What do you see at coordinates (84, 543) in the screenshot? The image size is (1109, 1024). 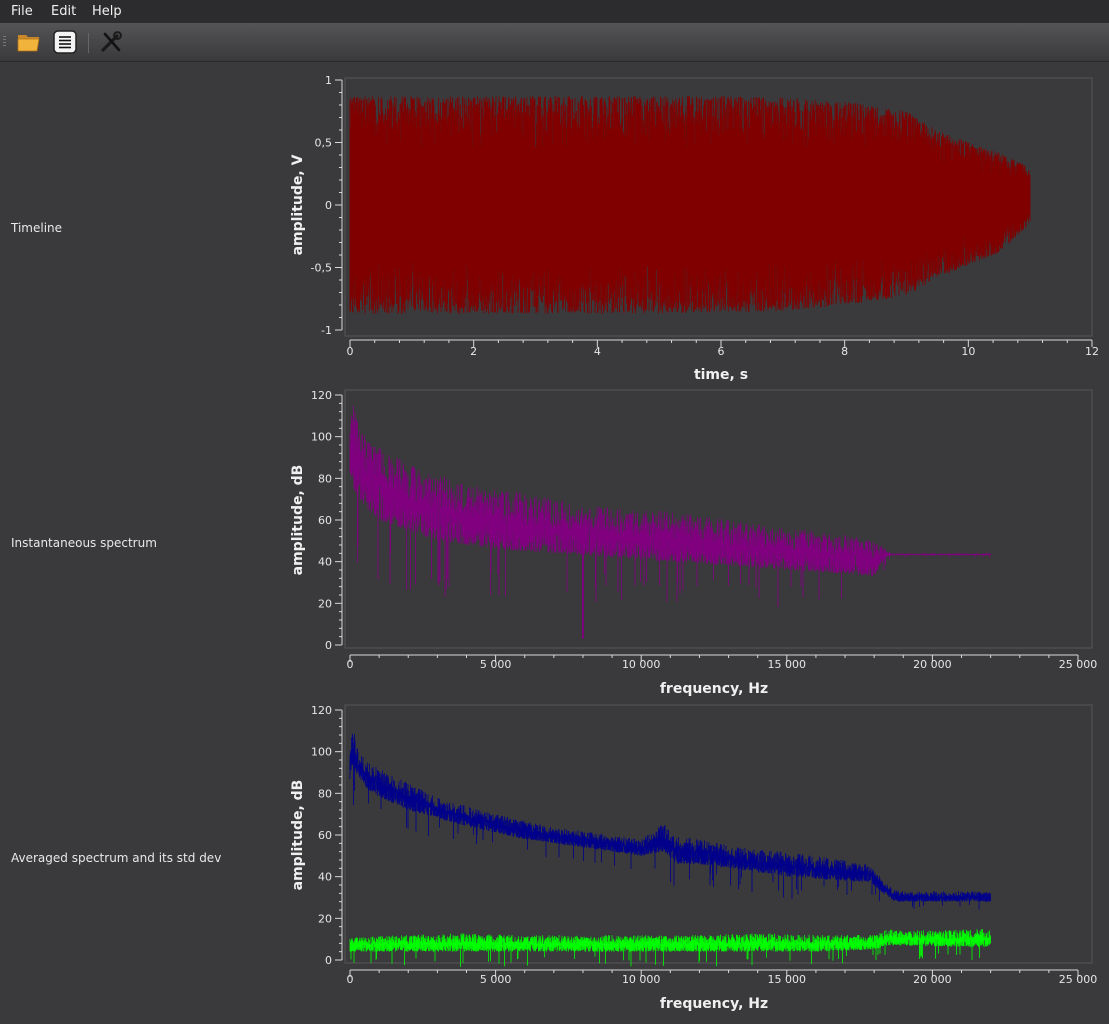 I see `row-label-instantaneous-spectrum: Instantaneous spectrum` at bounding box center [84, 543].